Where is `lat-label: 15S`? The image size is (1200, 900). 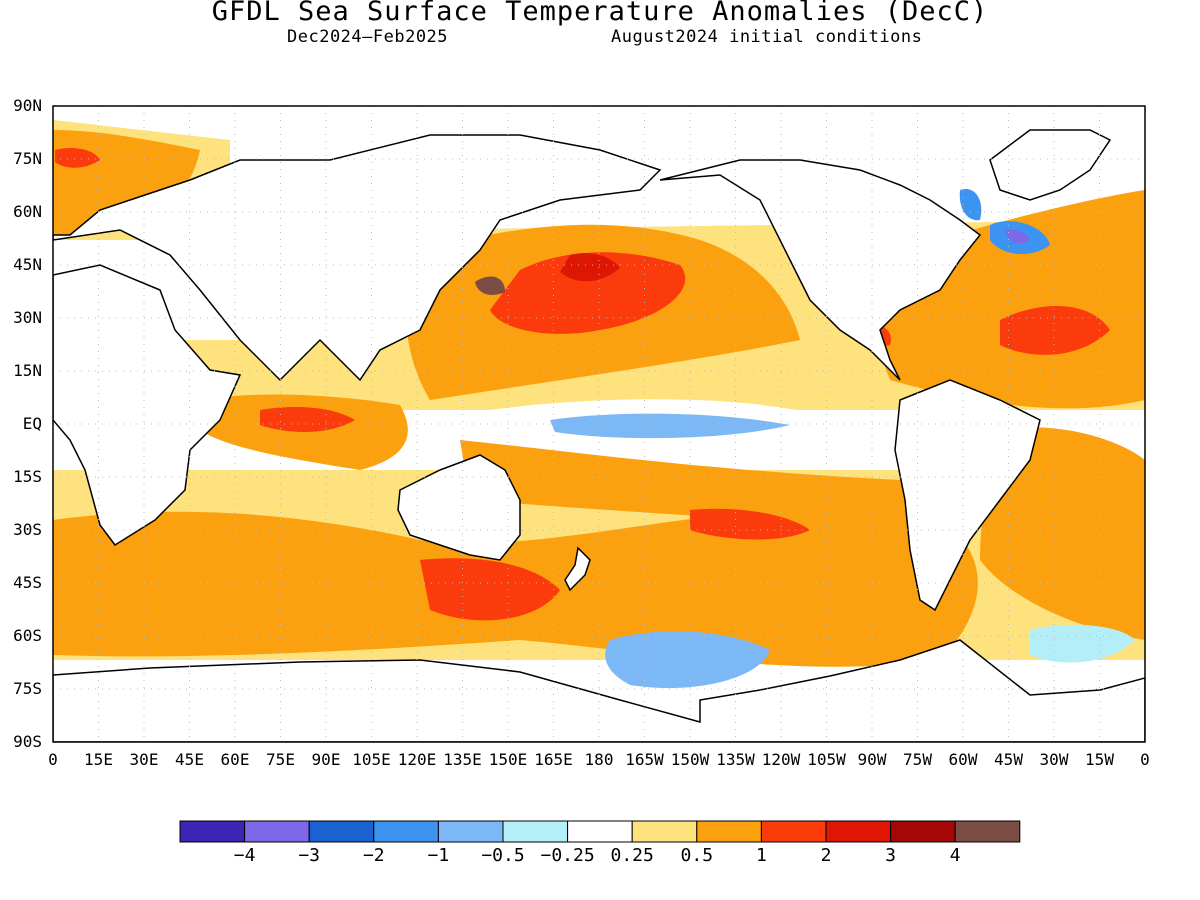
lat-label: 15S is located at coordinates (27, 476).